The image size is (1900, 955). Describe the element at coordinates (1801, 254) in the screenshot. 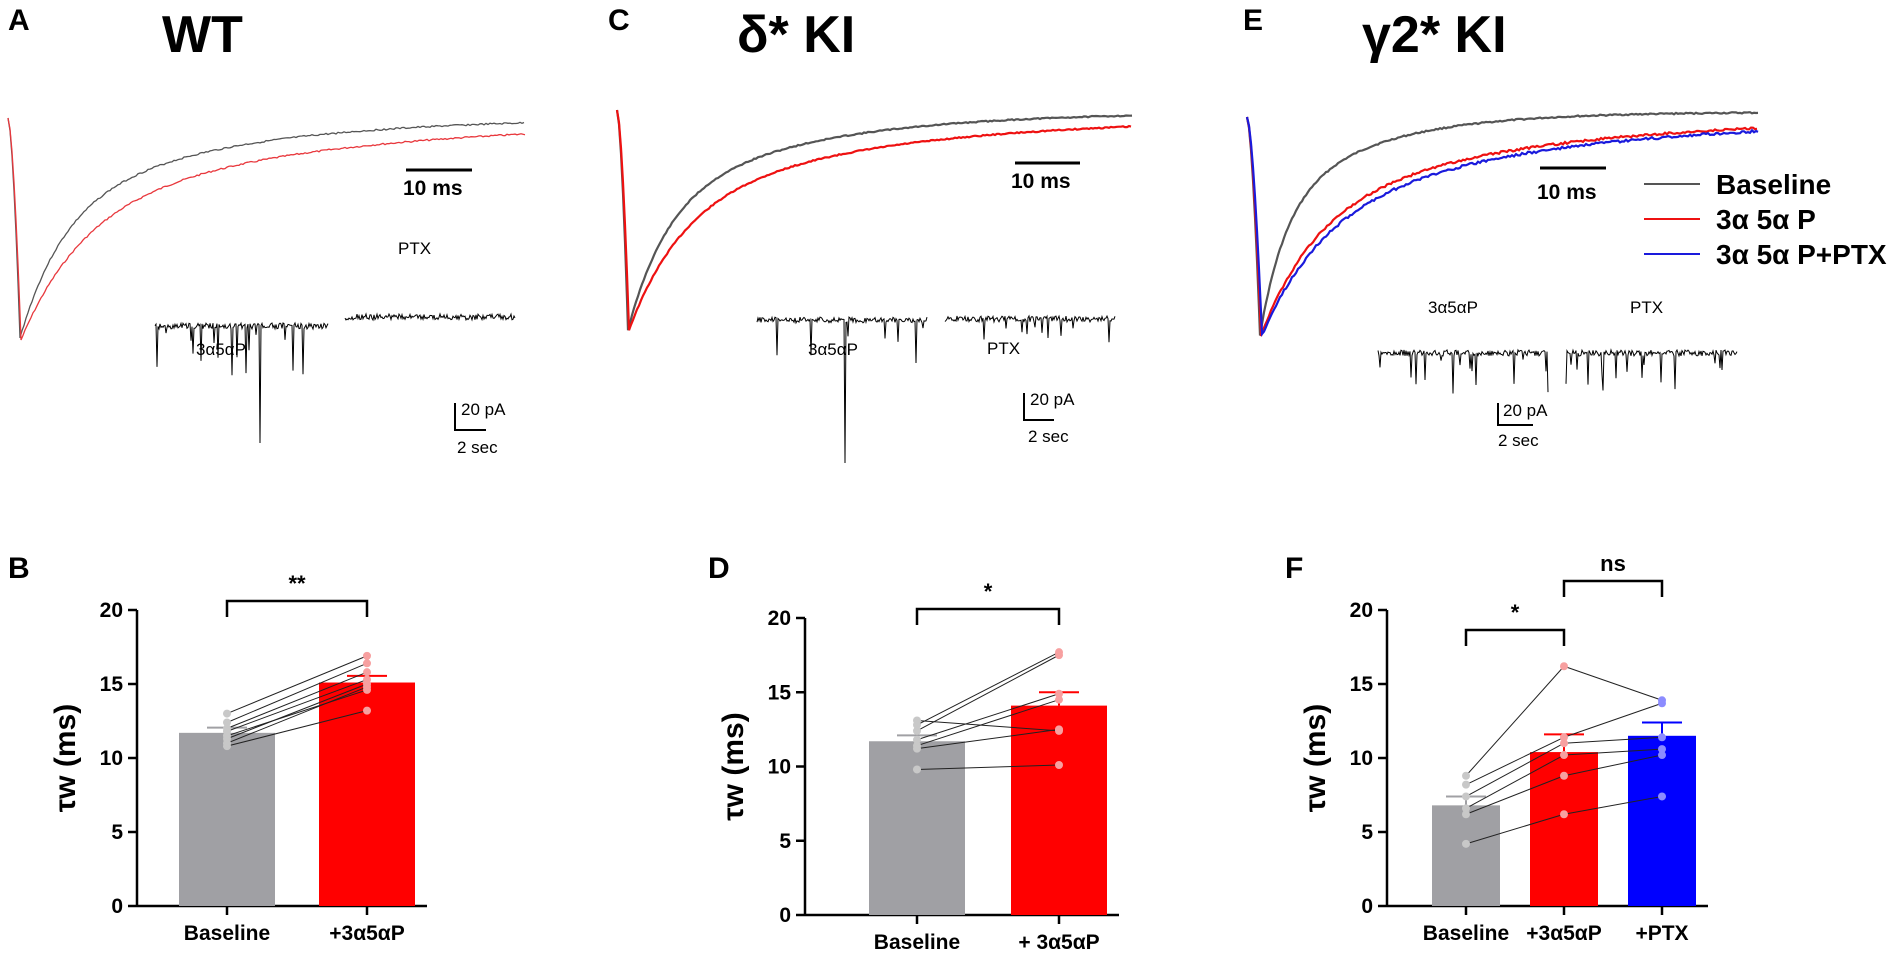

I see `legend-label-ptx: 3α 5α P+PTX` at that location.